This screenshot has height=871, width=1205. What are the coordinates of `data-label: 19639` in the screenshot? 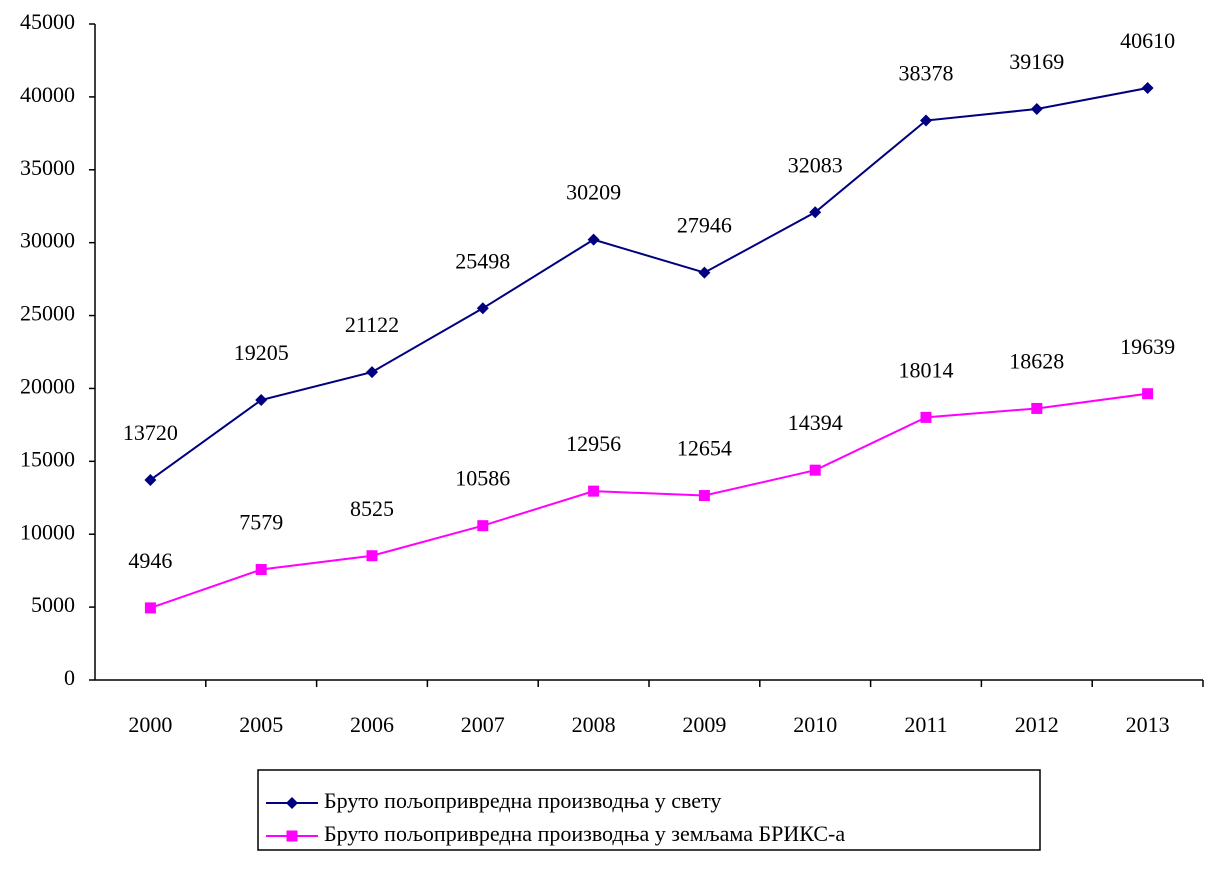 It's located at (1147, 346).